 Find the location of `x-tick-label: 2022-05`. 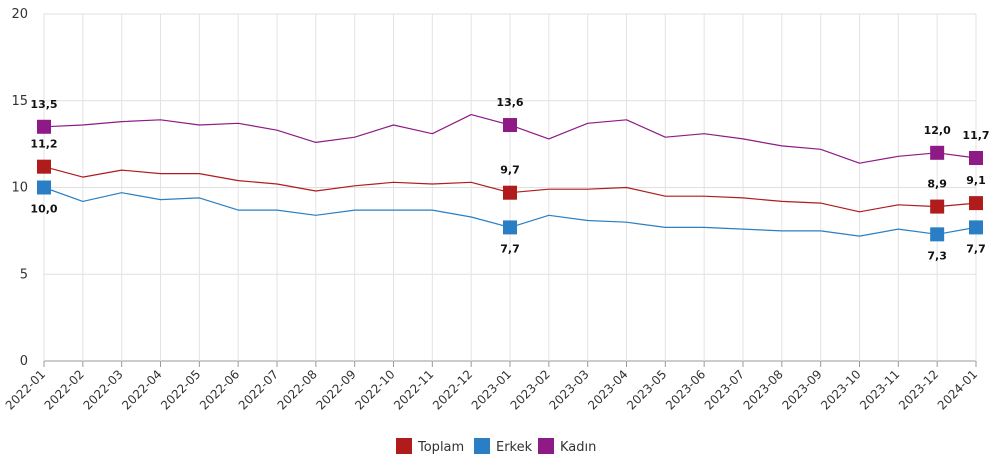

x-tick-label: 2022-05 is located at coordinates (180, 389).